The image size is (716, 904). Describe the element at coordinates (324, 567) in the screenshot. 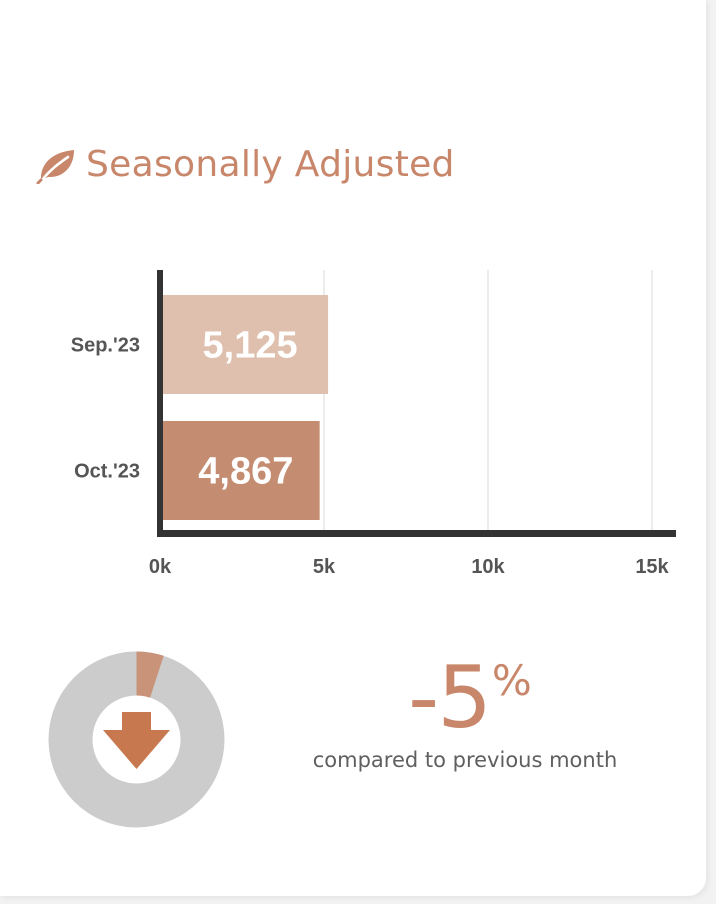

I see `x-tick-label: 5k` at that location.